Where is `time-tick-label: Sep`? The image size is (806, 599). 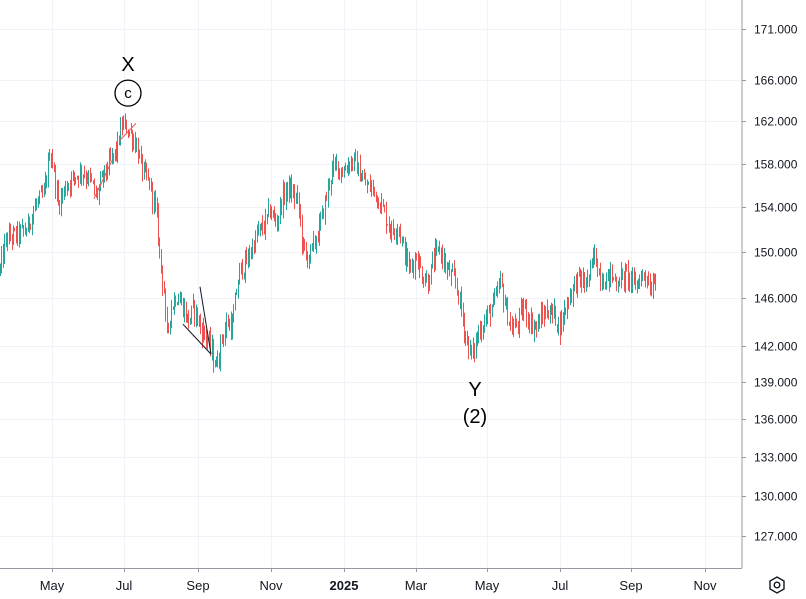
time-tick-label: Sep is located at coordinates (197, 585).